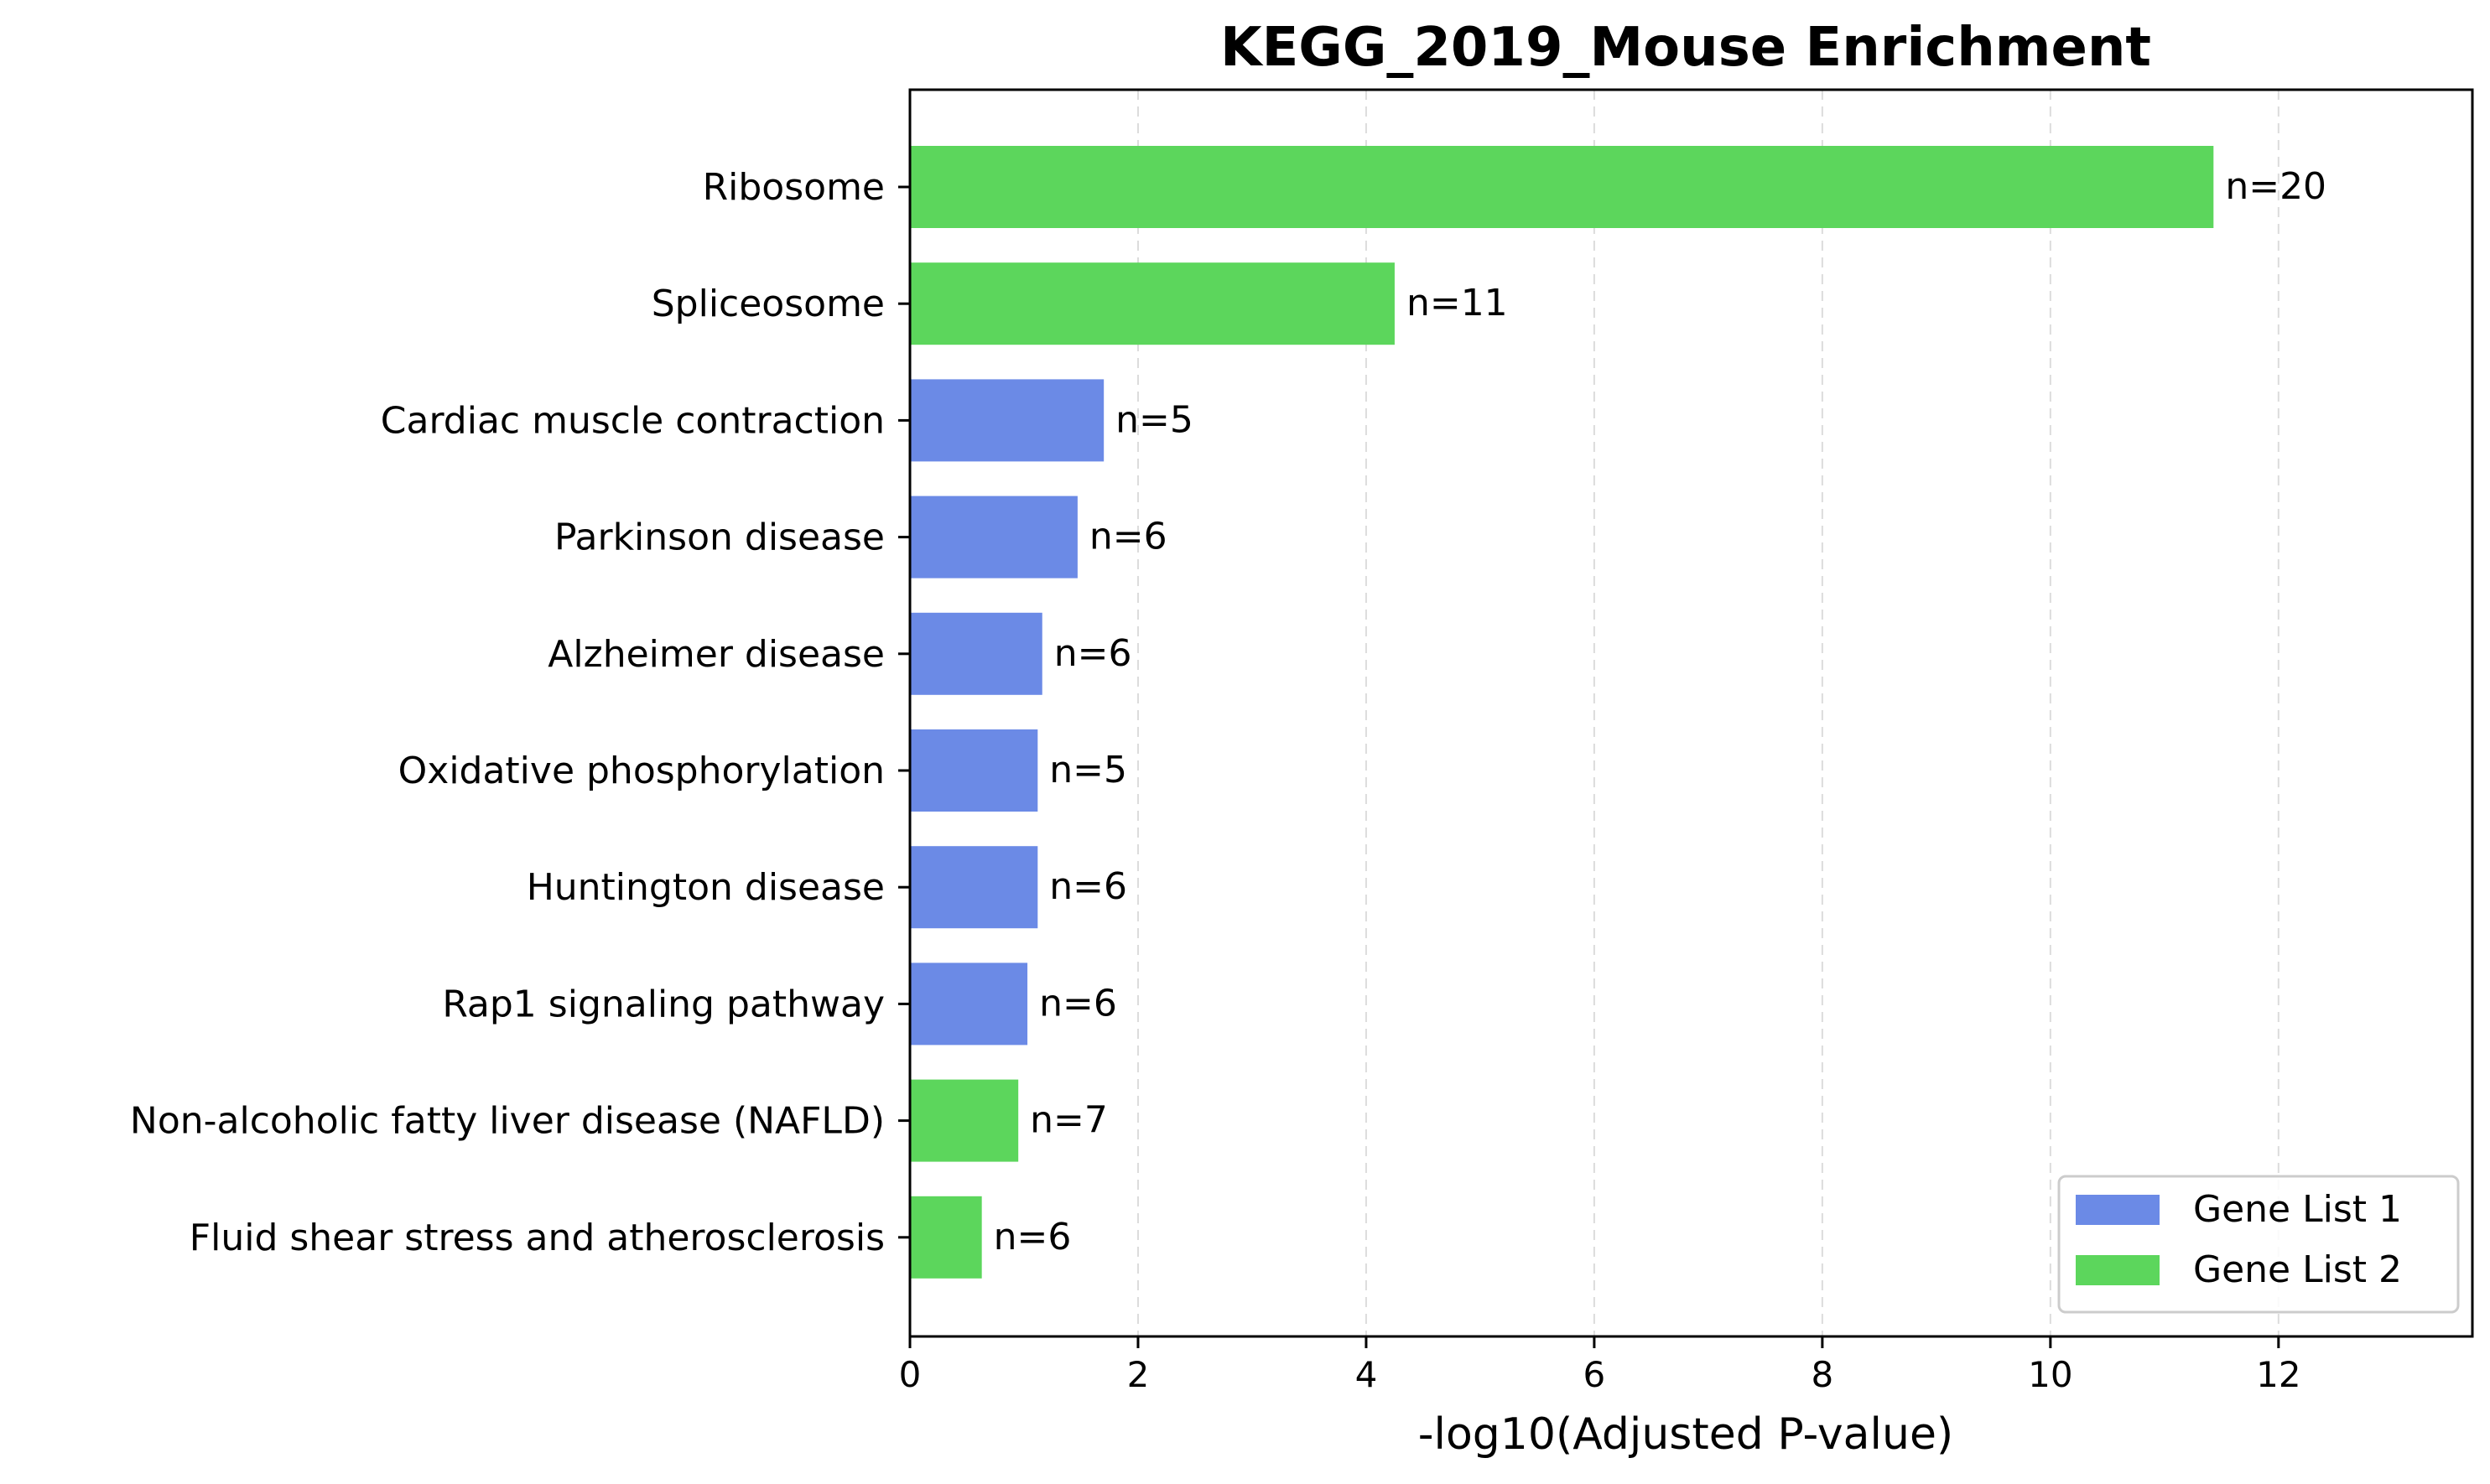 The image size is (2490, 1484). What do you see at coordinates (537, 1238) in the screenshot?
I see `category-label: Fluid shear stress and atherosclerosis` at bounding box center [537, 1238].